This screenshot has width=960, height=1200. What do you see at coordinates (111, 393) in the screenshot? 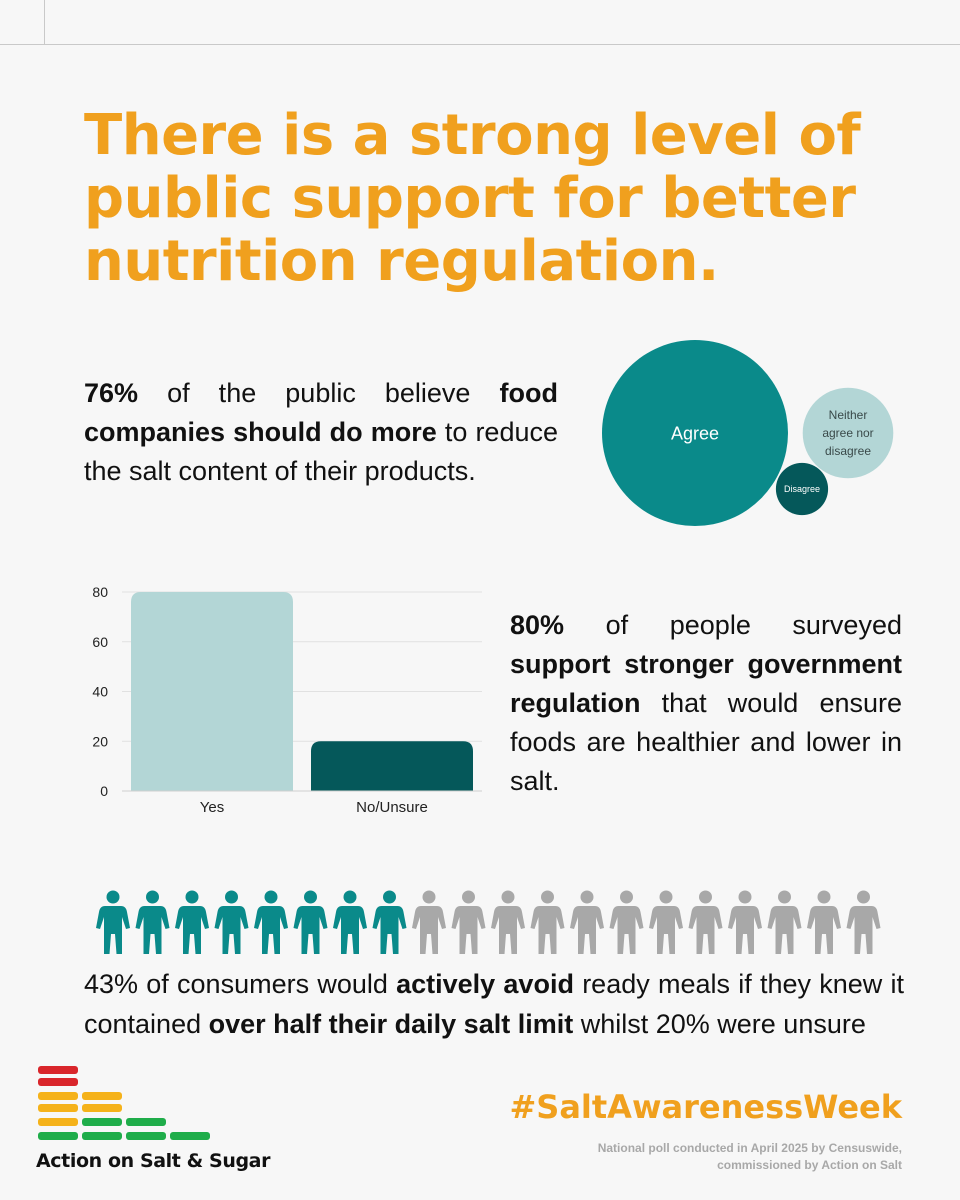
I see `stat-76-percent: 76%` at bounding box center [111, 393].